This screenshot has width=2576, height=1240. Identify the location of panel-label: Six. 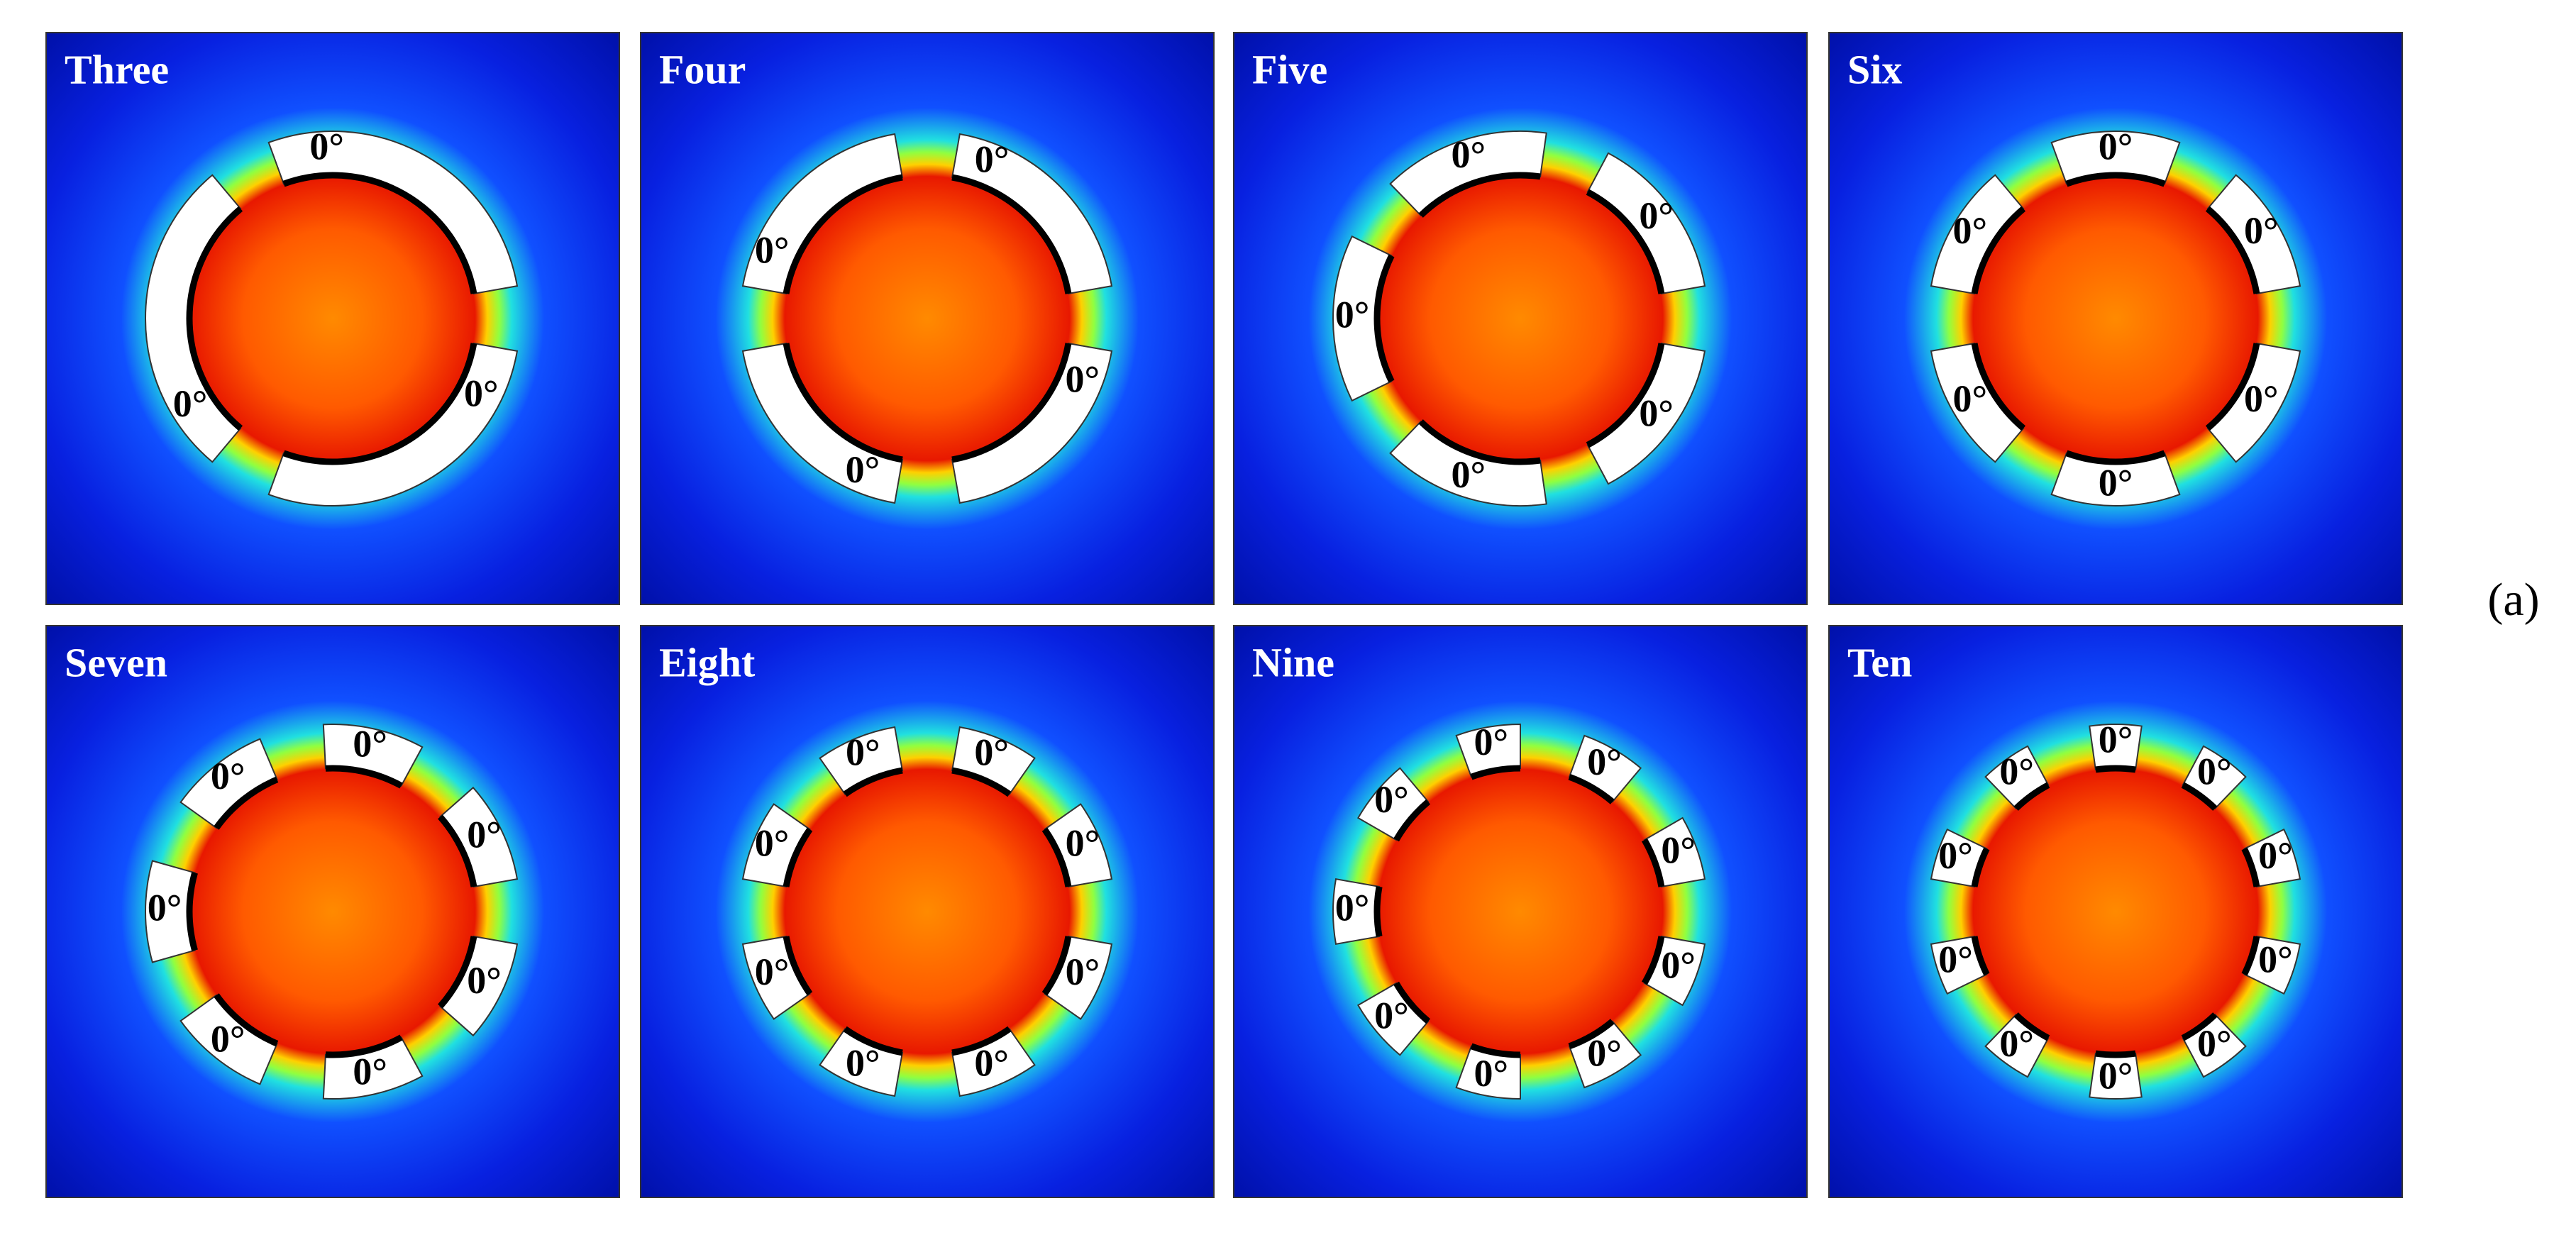
(1874, 69).